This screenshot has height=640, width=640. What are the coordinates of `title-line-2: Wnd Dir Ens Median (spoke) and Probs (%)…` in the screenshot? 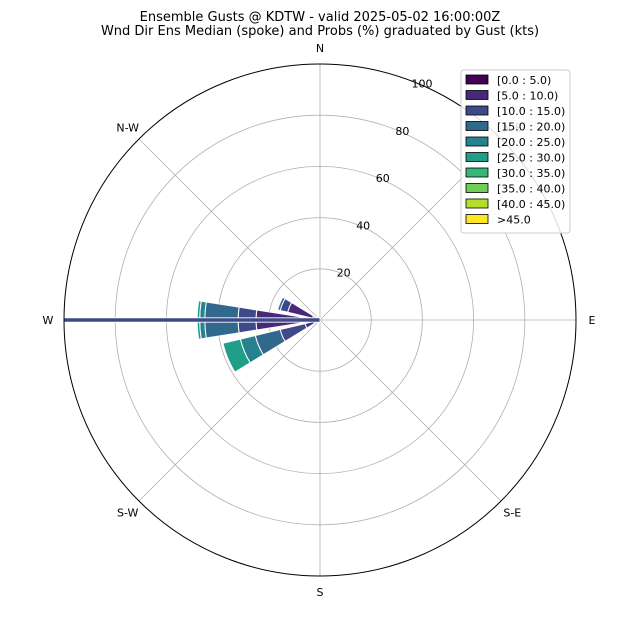 It's located at (320, 31).